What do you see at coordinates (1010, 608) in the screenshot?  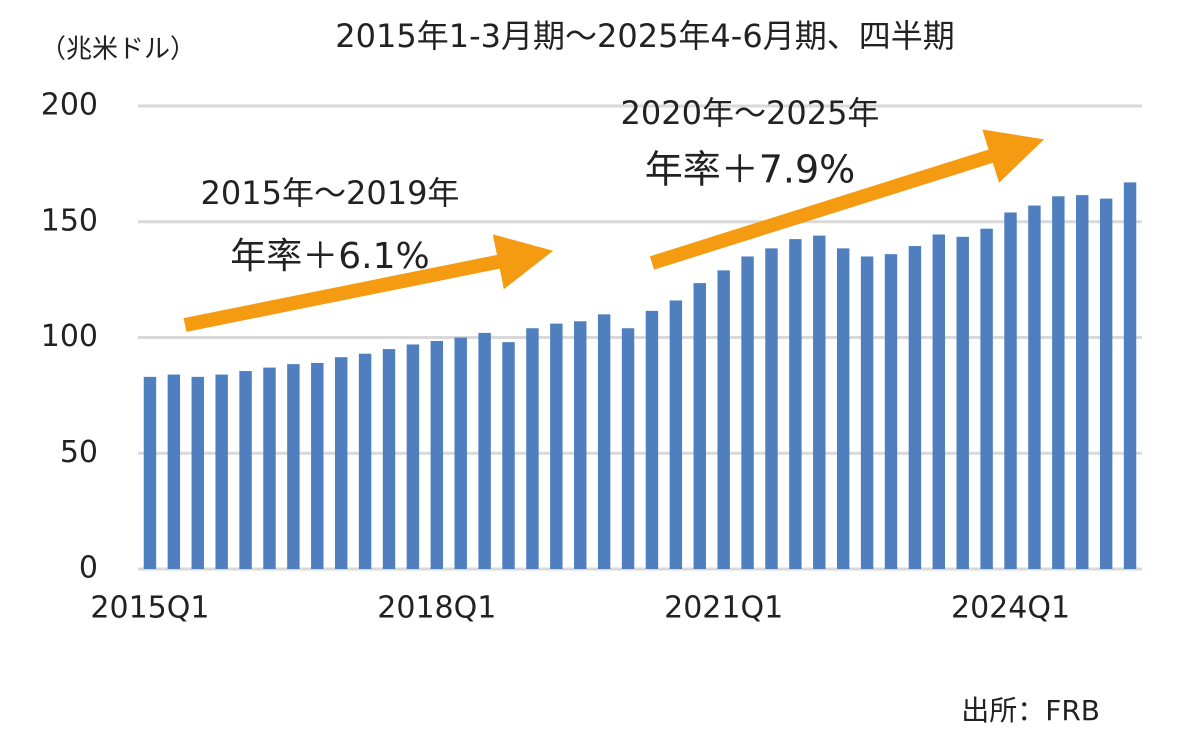 I see `x-tick-label: 2024Q1` at bounding box center [1010, 608].